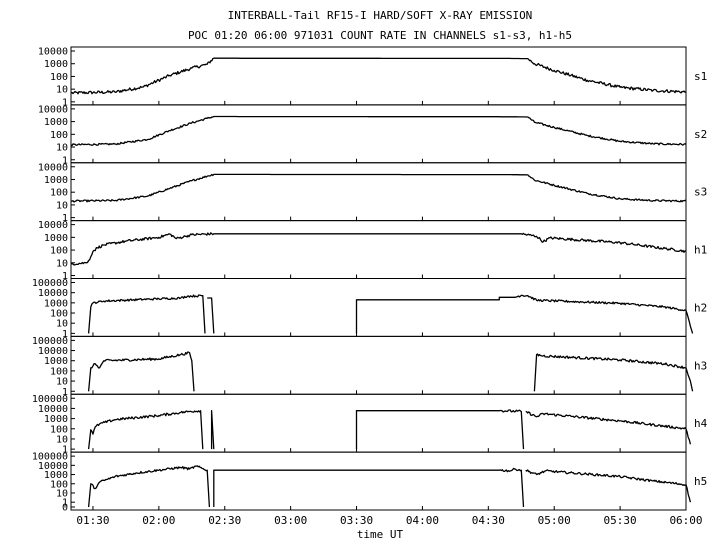  What do you see at coordinates (554, 520) in the screenshot?
I see `x-tick-label: 05:00` at bounding box center [554, 520].